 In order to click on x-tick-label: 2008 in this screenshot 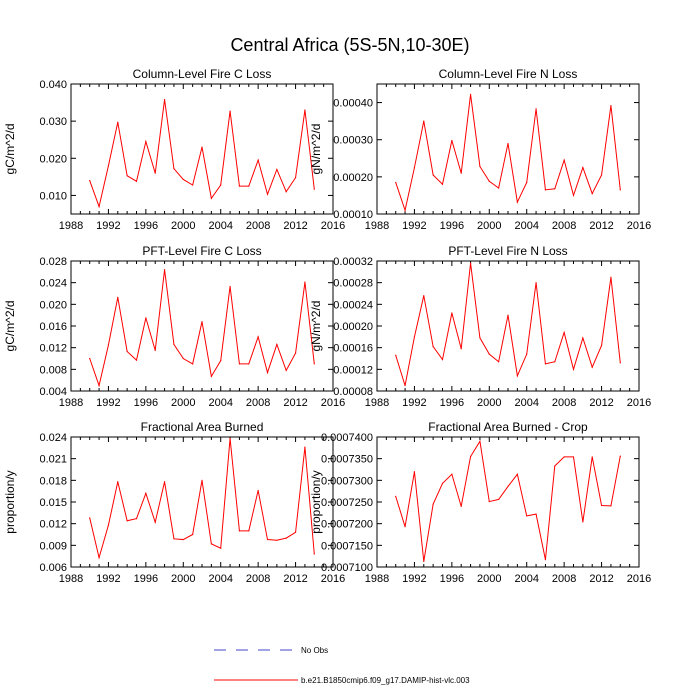, I will do `click(564, 579)`.